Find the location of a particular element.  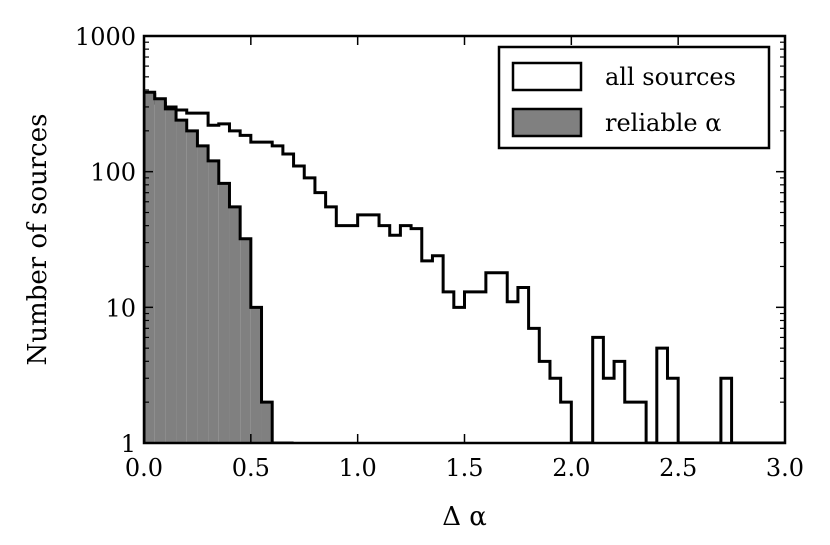

x-tick-label: 0.0 is located at coordinates (144, 468).